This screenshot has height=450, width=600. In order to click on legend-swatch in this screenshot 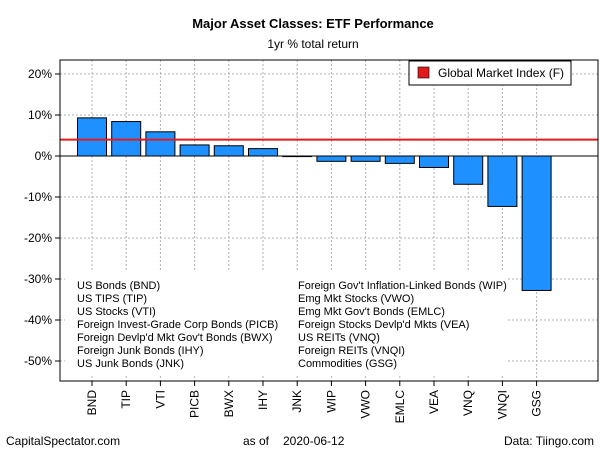, I will do `click(423, 72)`.